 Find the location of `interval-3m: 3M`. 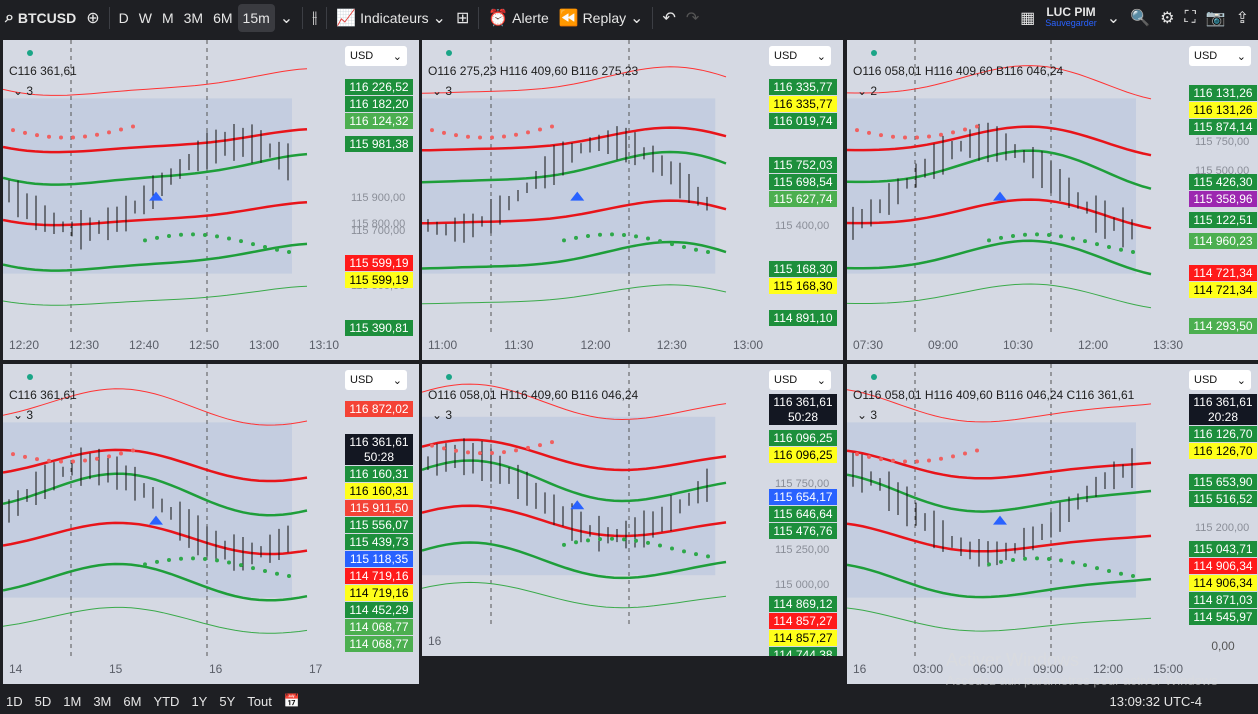

interval-3m: 3M is located at coordinates (193, 18).